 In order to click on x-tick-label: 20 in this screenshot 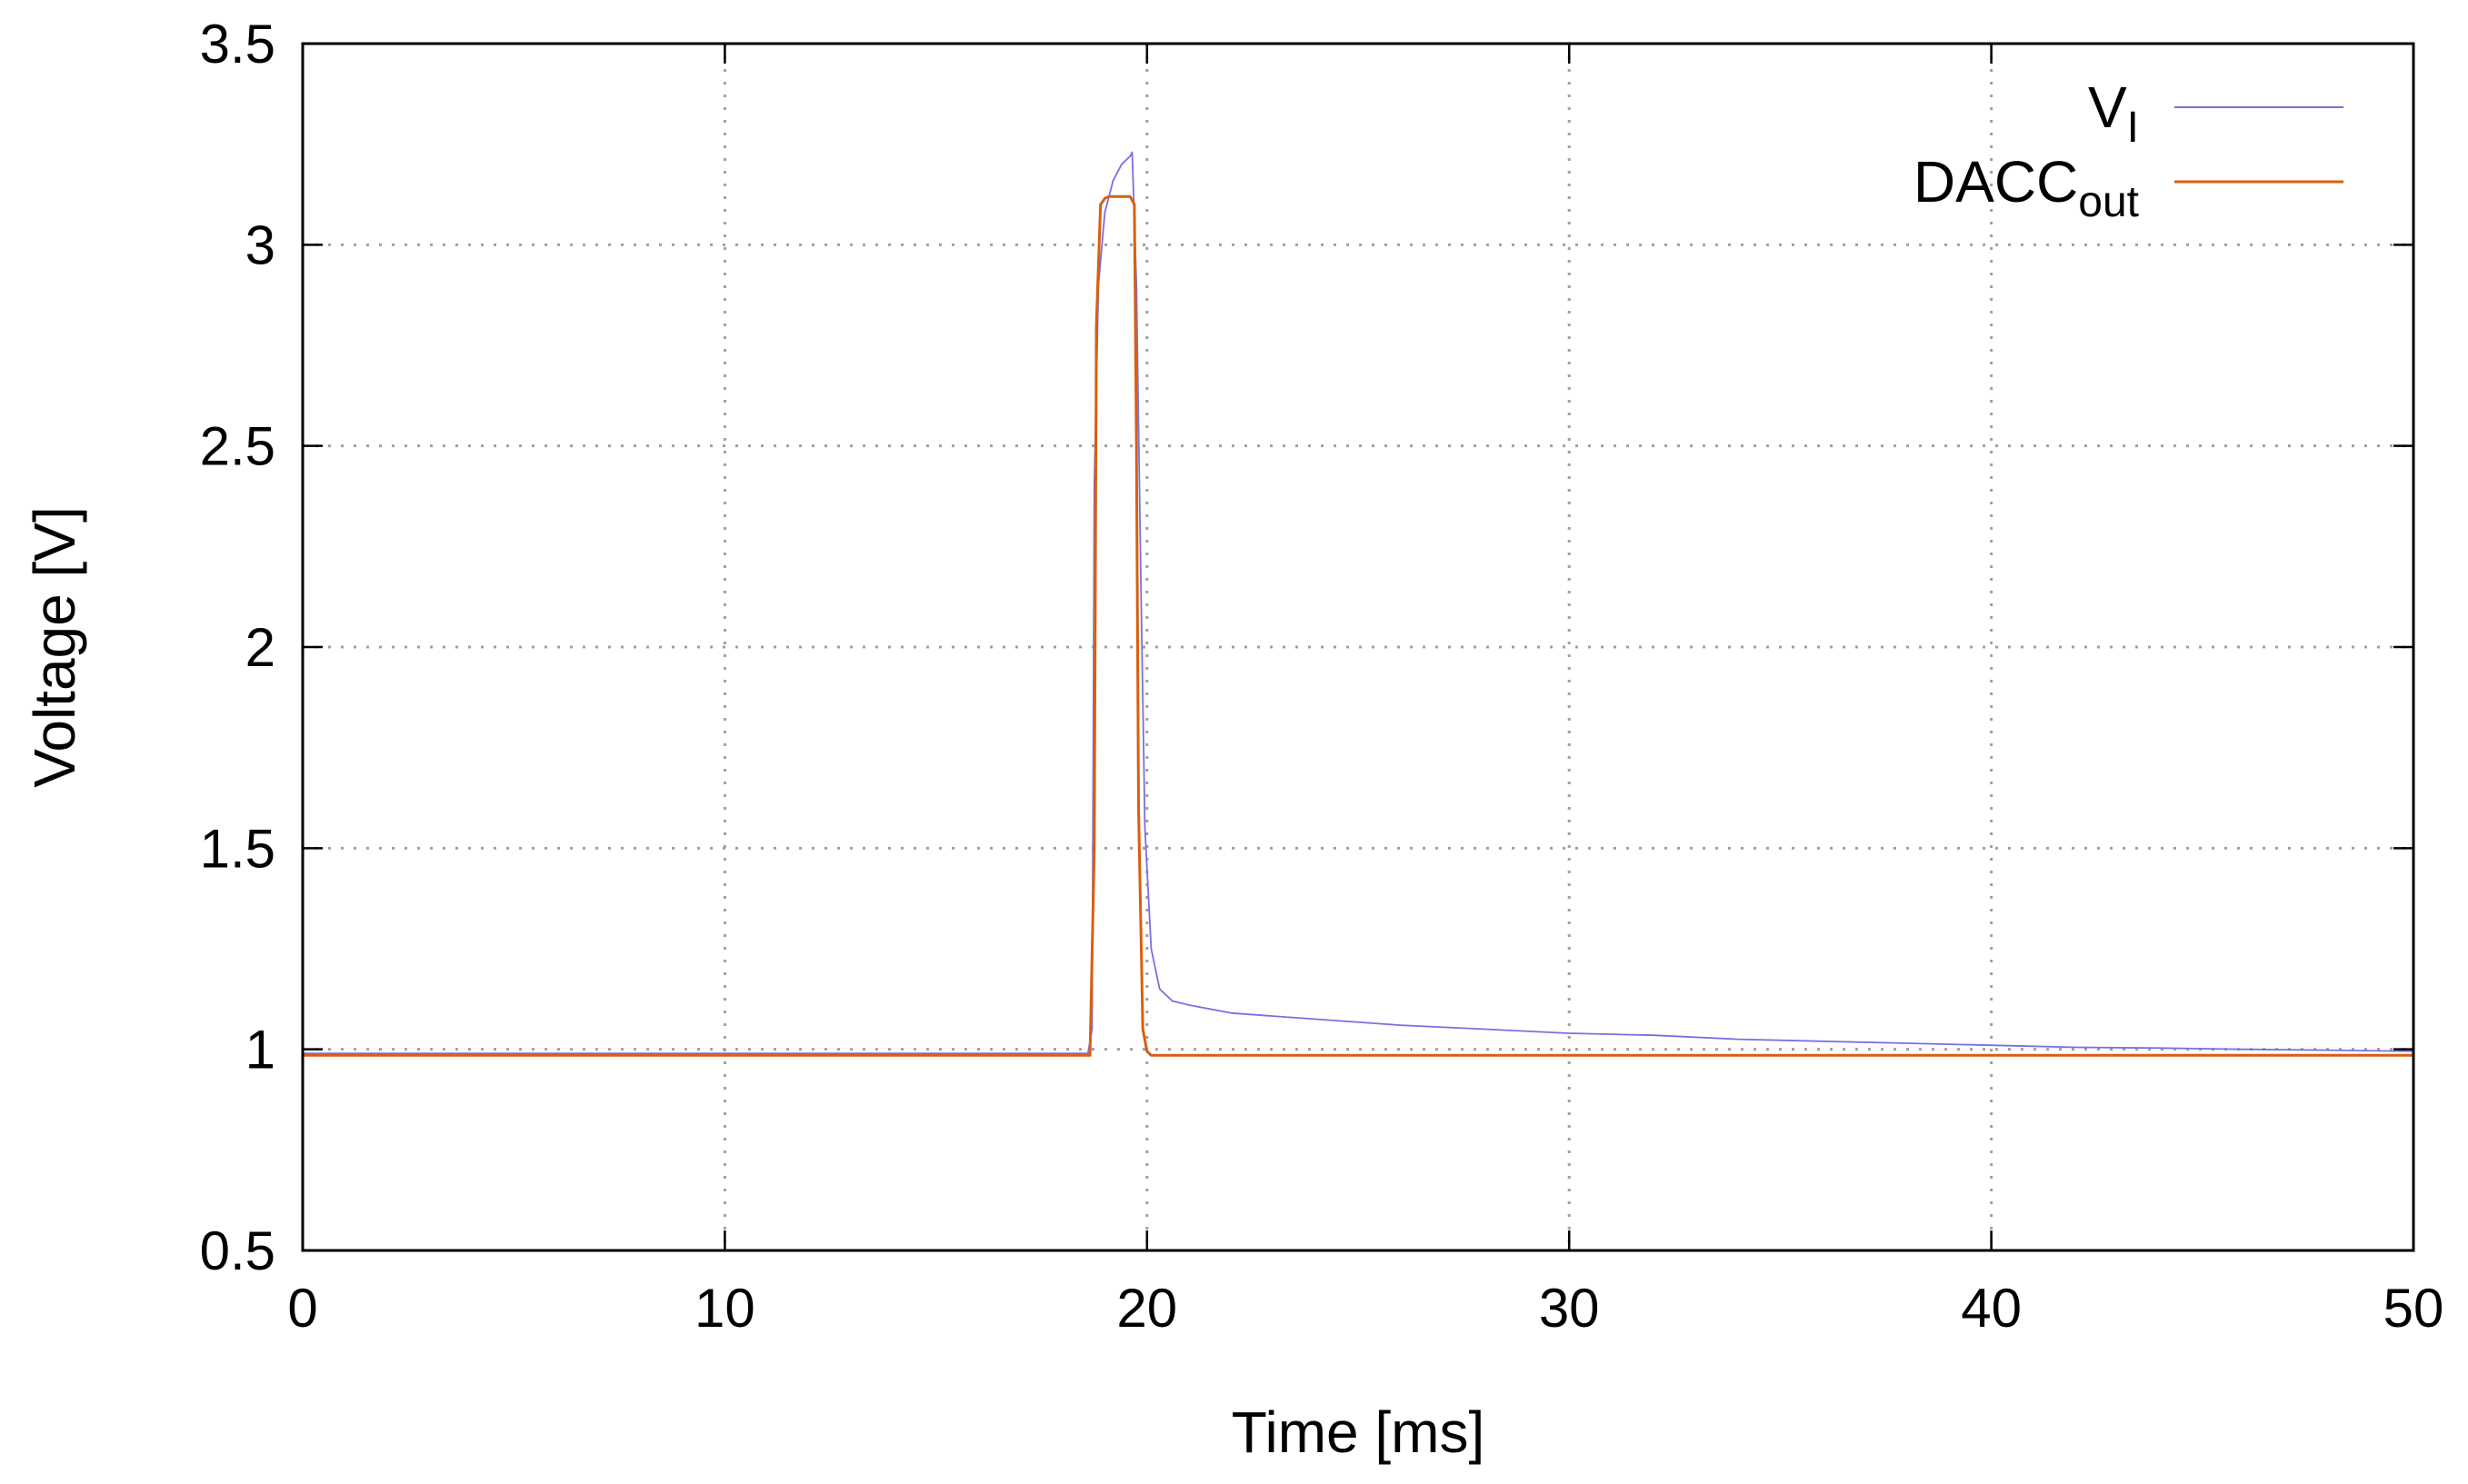, I will do `click(1146, 1308)`.